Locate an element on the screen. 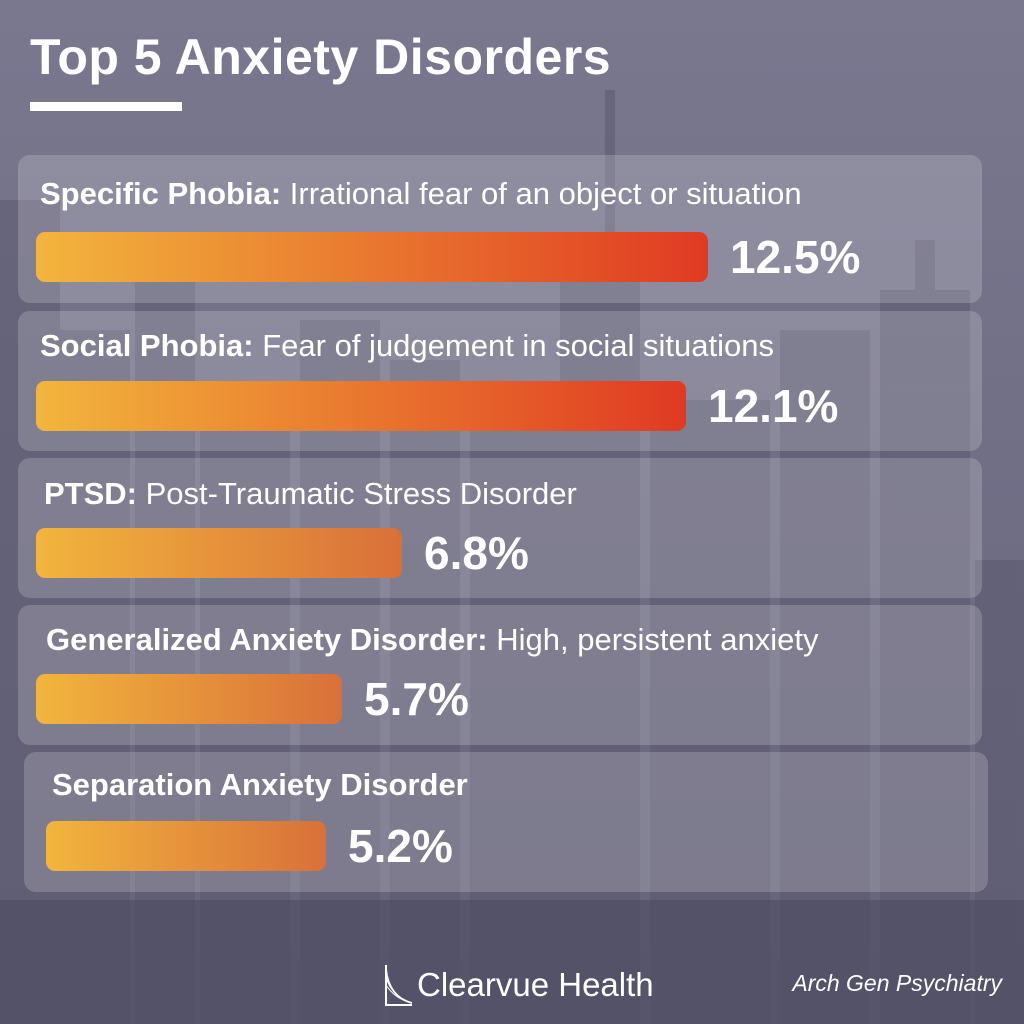  source-citation: Arch Gen Psychiatry is located at coordinates (897, 983).